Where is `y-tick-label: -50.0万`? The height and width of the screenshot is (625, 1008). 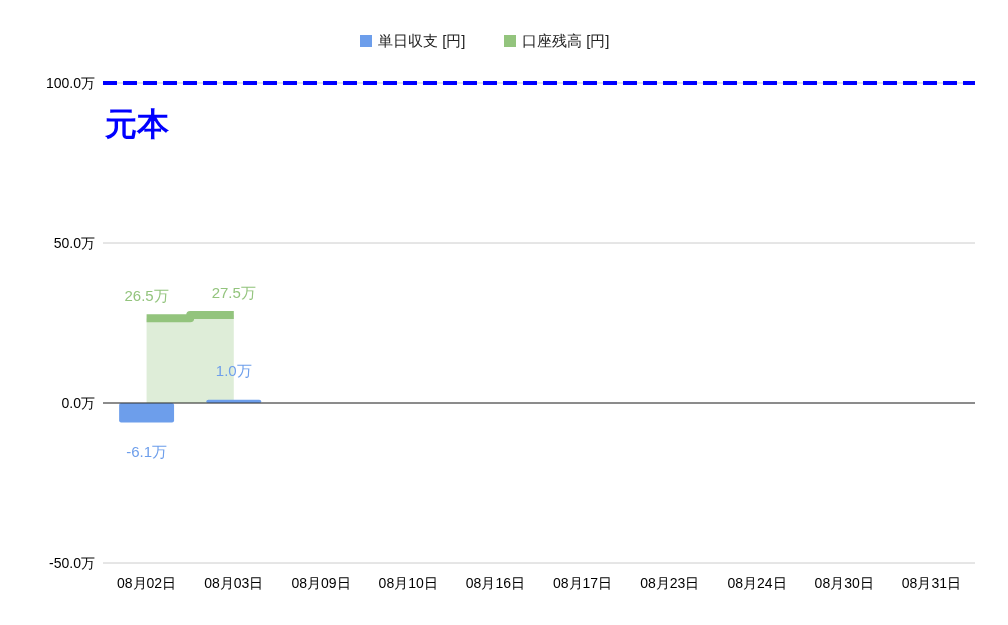
y-tick-label: -50.0万 is located at coordinates (72, 563).